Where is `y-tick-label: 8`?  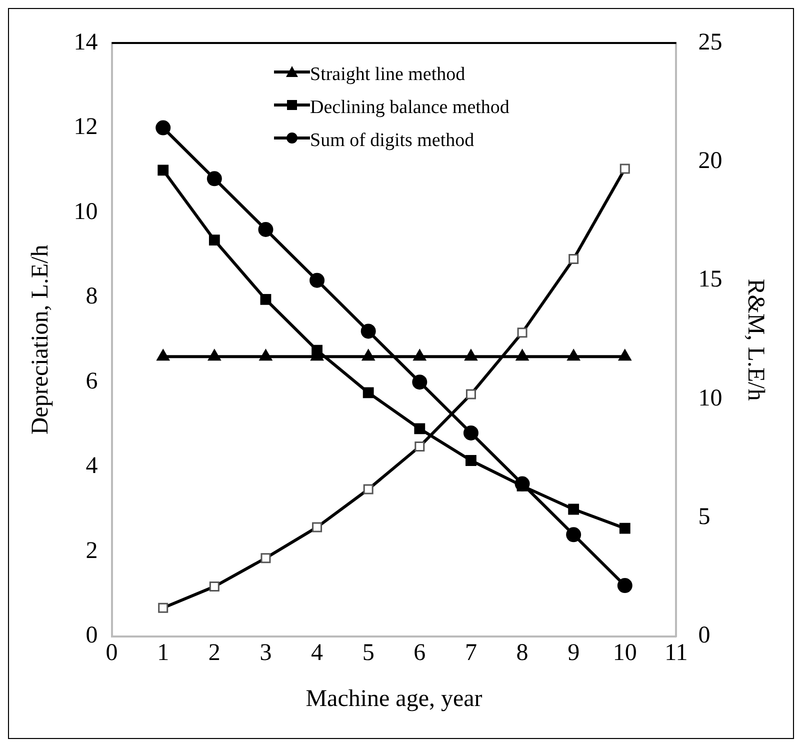 y-tick-label: 8 is located at coordinates (92, 297).